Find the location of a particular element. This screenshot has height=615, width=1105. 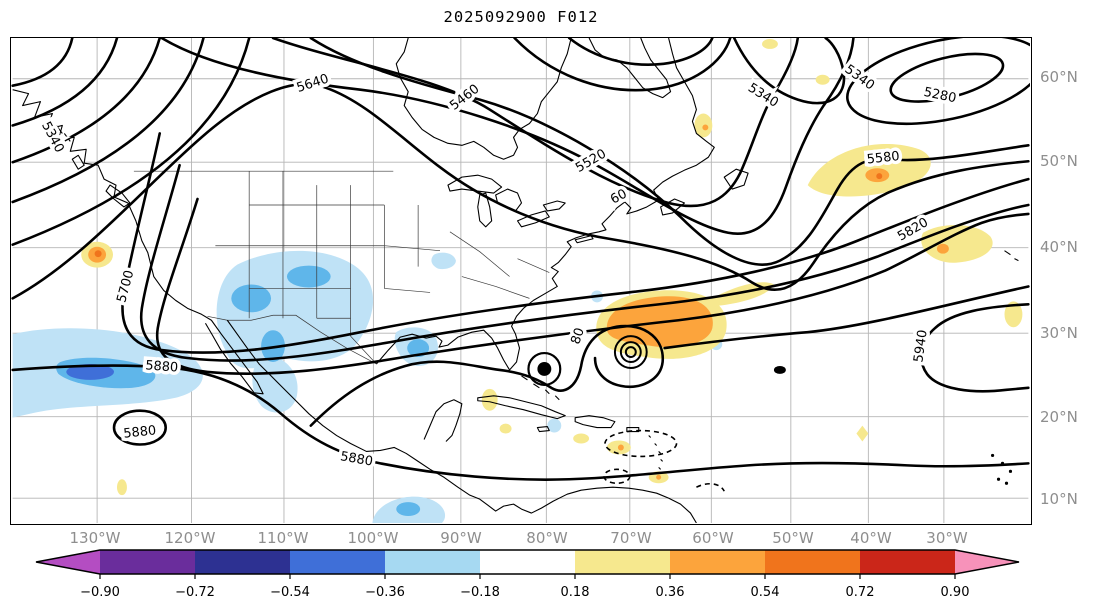

x-tick-label: 100°W is located at coordinates (373, 538).